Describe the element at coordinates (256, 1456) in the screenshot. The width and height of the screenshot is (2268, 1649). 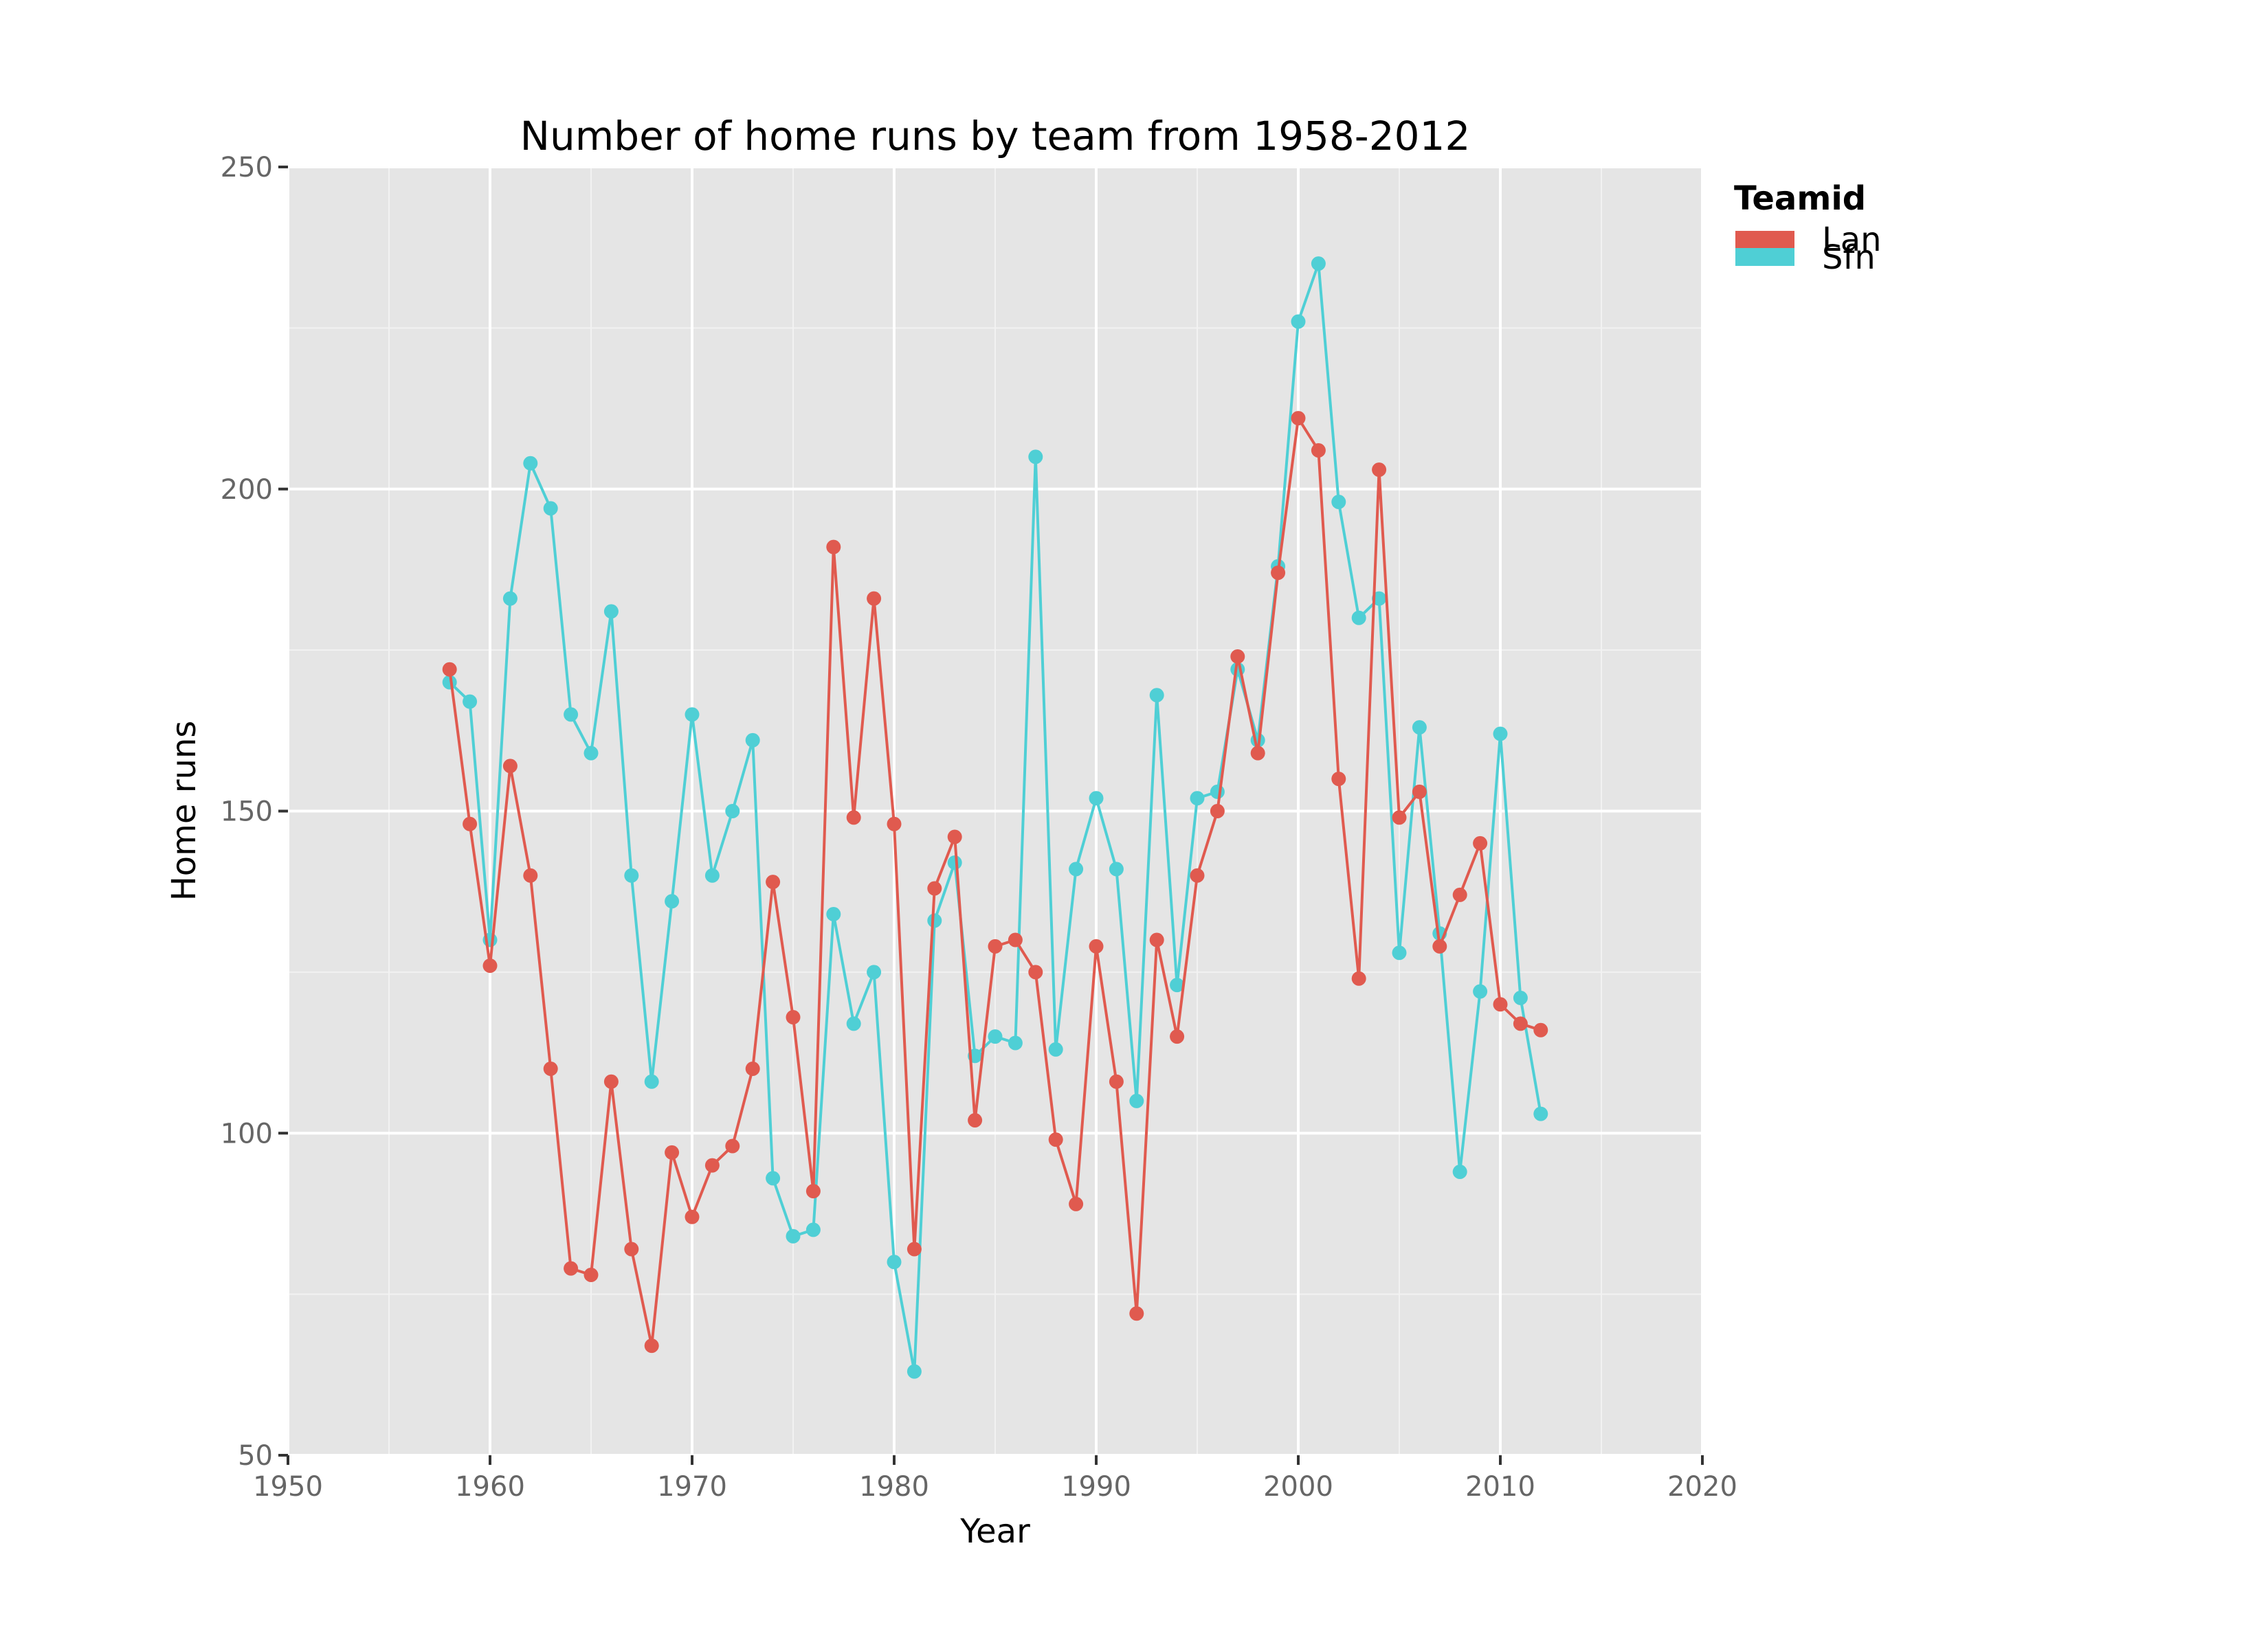
I see `y-tick-label: 50` at that location.